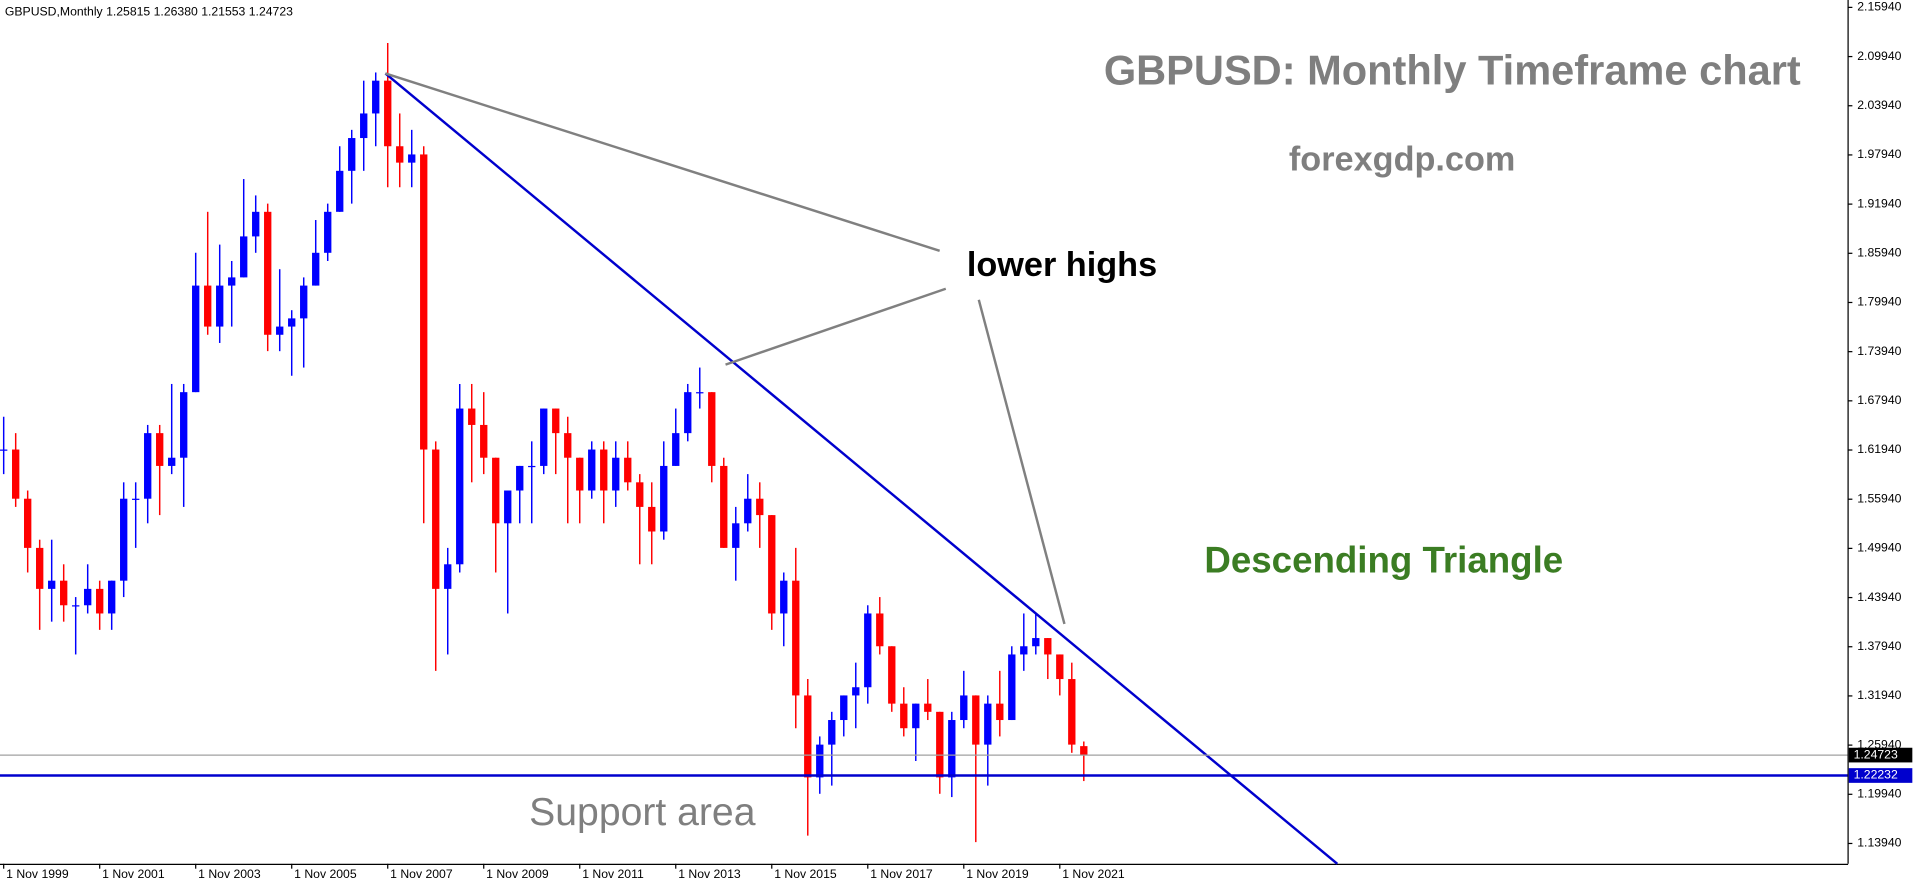 The image size is (1916, 884). I want to click on x-tick-label: 1 Nov 2007, so click(421, 874).